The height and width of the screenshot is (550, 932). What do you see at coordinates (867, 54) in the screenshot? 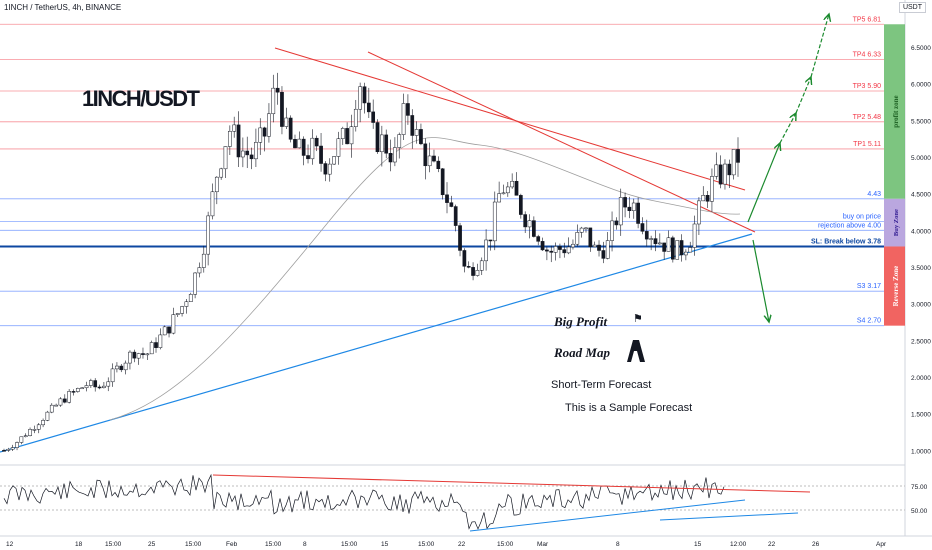
I see `level-label: TP4 6.33` at bounding box center [867, 54].